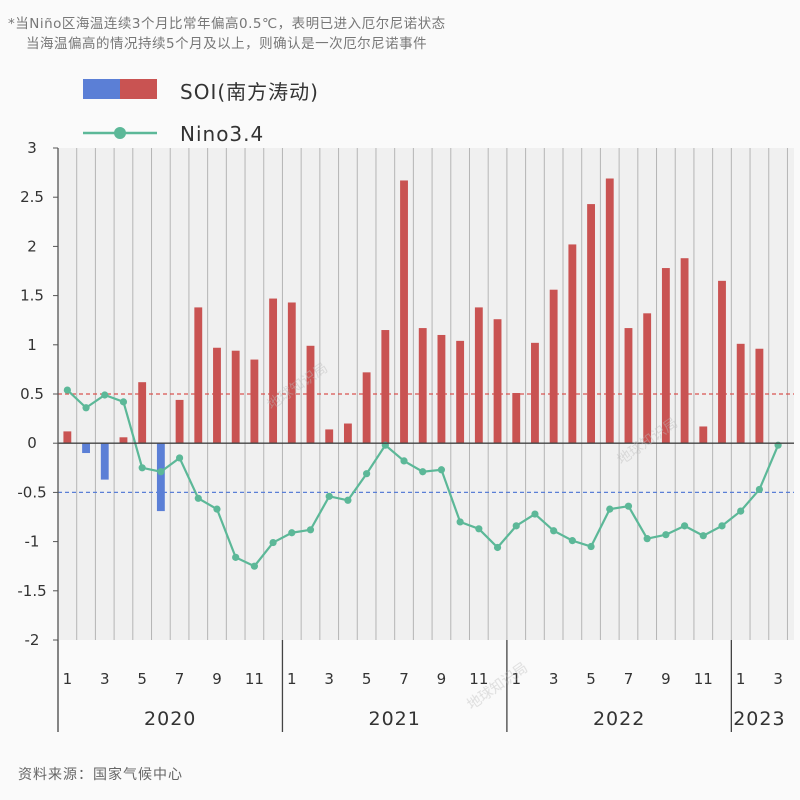 The width and height of the screenshot is (800, 800). What do you see at coordinates (138, 89) in the screenshot?
I see `legend-soi-positive-swatch` at bounding box center [138, 89].